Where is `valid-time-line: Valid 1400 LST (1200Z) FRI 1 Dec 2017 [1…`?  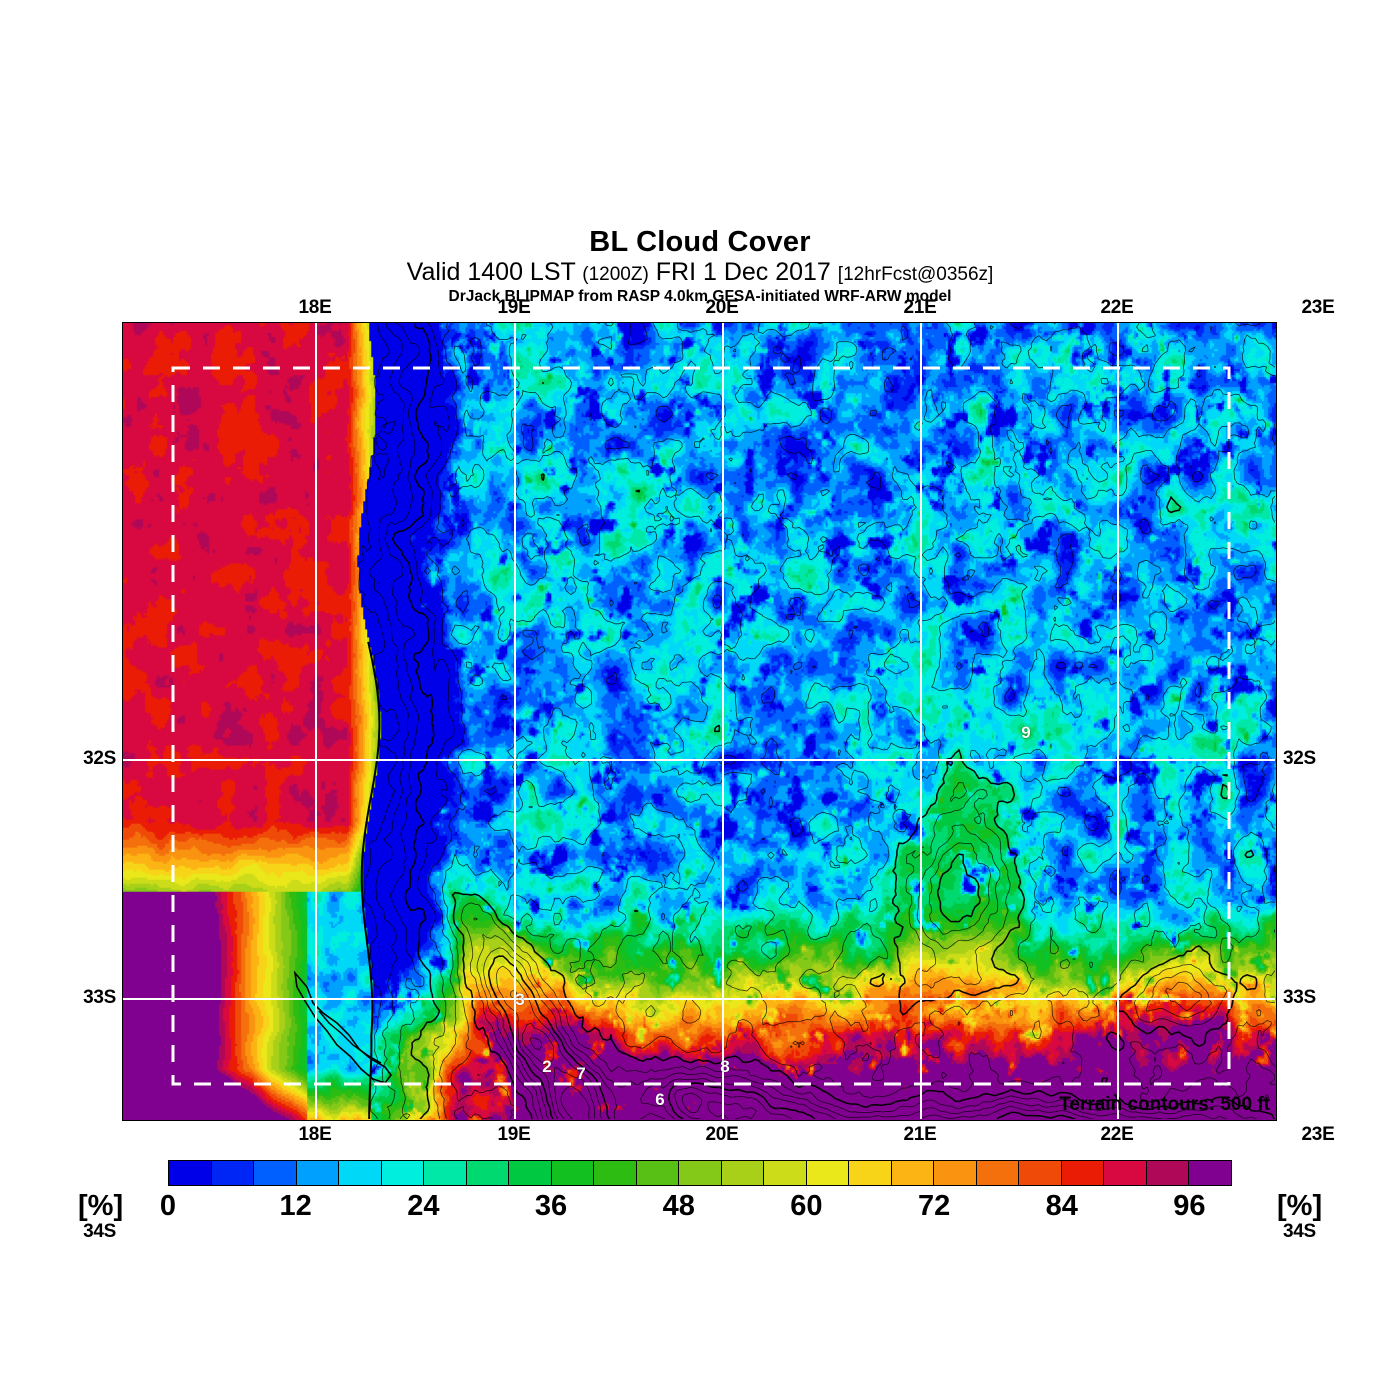
valid-time-line: Valid 1400 LST (1200Z) FRI 1 Dec 2017 [1… is located at coordinates (700, 272).